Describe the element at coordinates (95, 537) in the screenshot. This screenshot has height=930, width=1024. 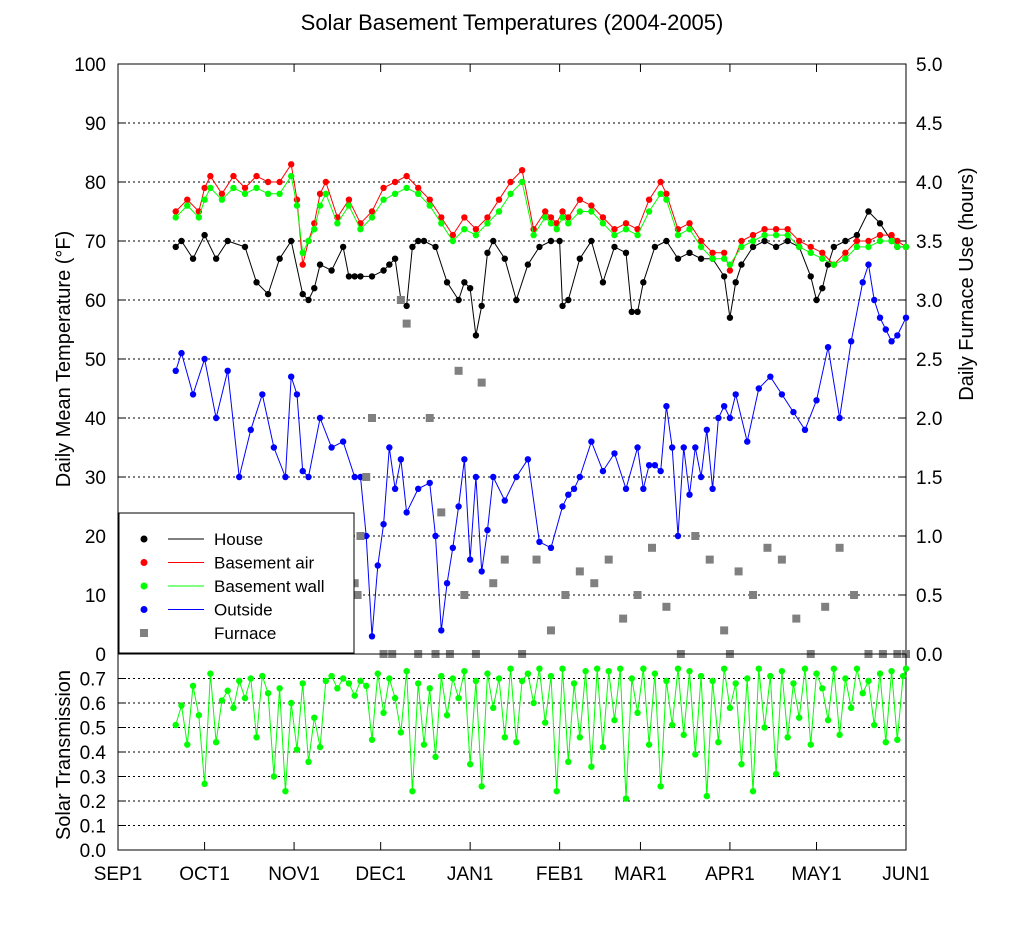
I see `temperature-tick-label: 20` at that location.